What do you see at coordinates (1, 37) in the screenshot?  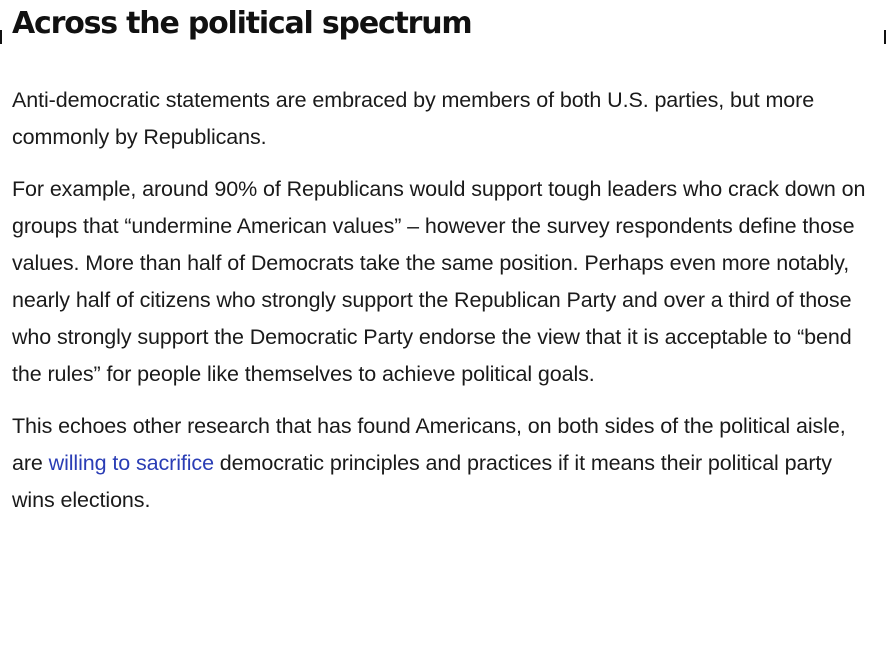 I see `left-edge-mark` at bounding box center [1, 37].